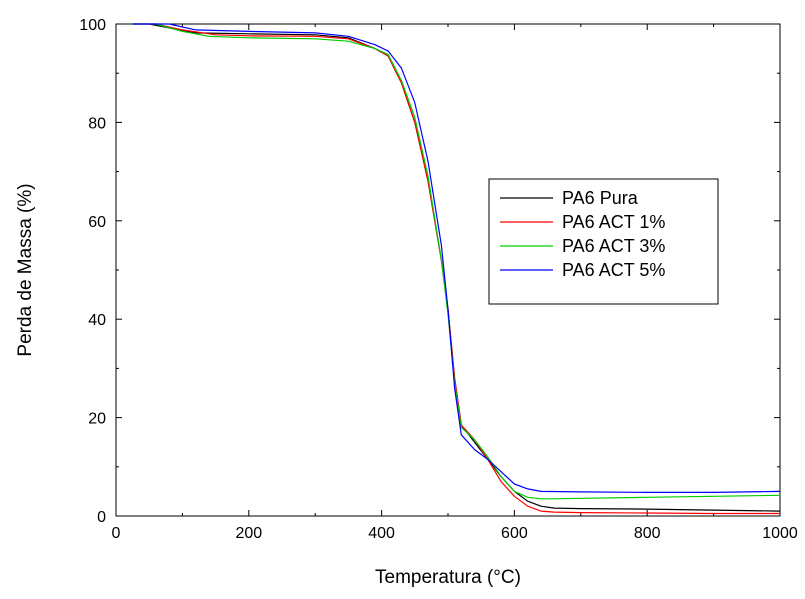 The height and width of the screenshot is (599, 805). What do you see at coordinates (647, 533) in the screenshot?
I see `x-tick-label: 800` at bounding box center [647, 533].